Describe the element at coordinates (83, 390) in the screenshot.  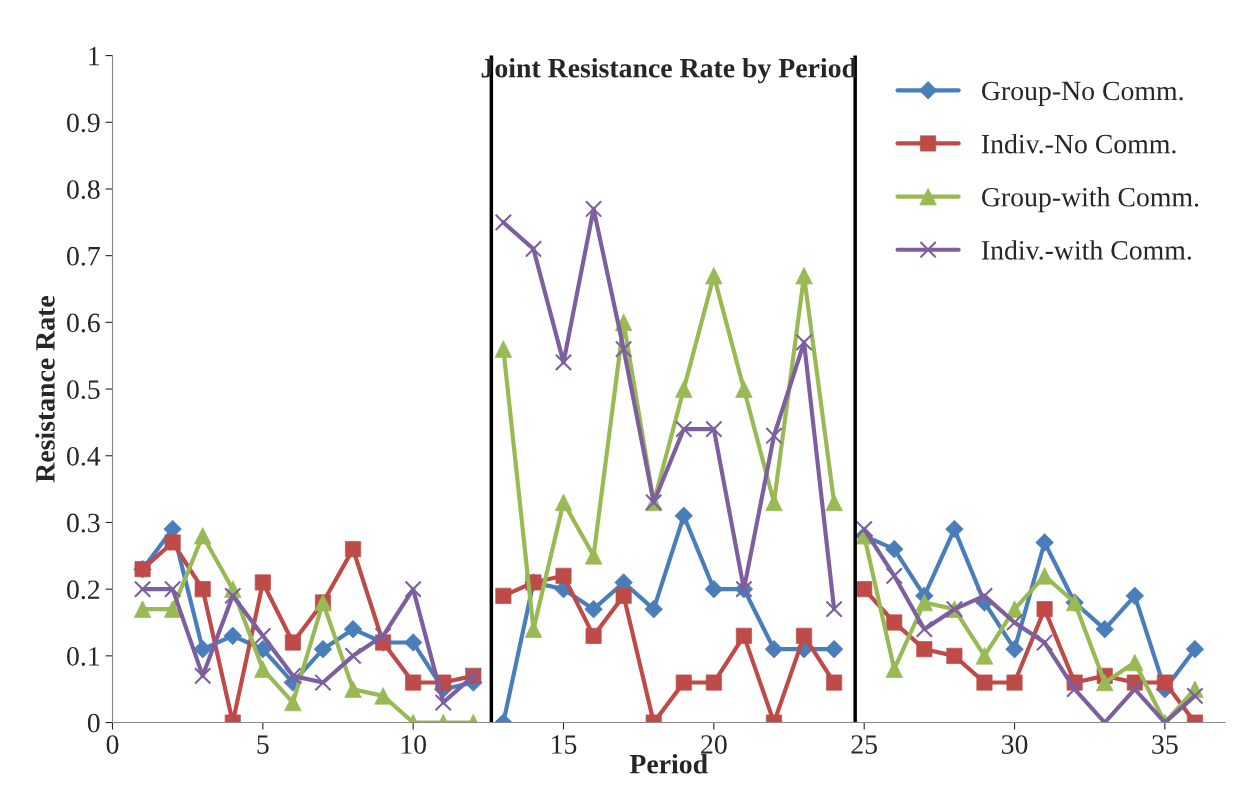
I see `y-tick-label: 0.5` at that location.